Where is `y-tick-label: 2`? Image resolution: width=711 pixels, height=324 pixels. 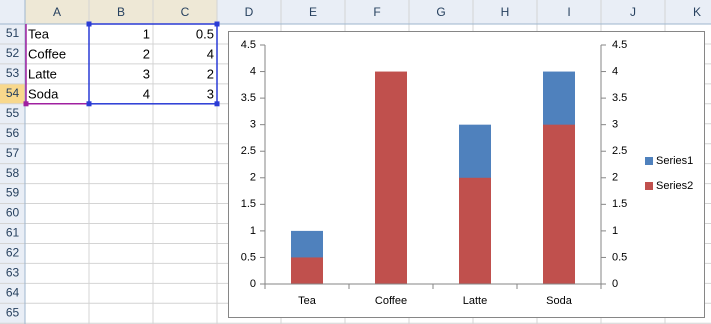
y-tick-label: 2 is located at coordinates (253, 178).